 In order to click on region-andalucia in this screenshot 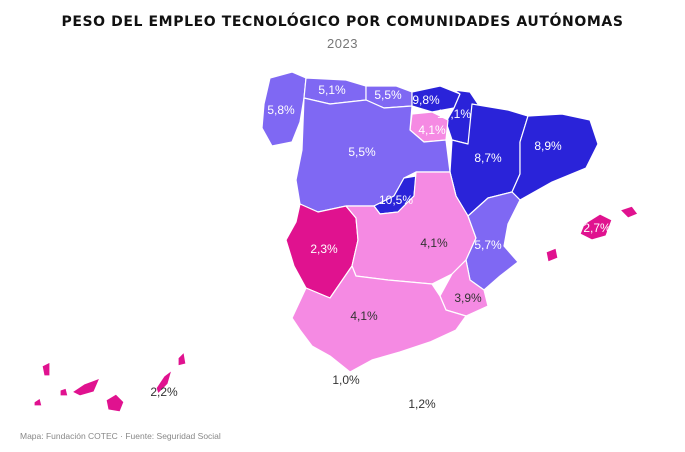, I will do `click(379, 319)`.